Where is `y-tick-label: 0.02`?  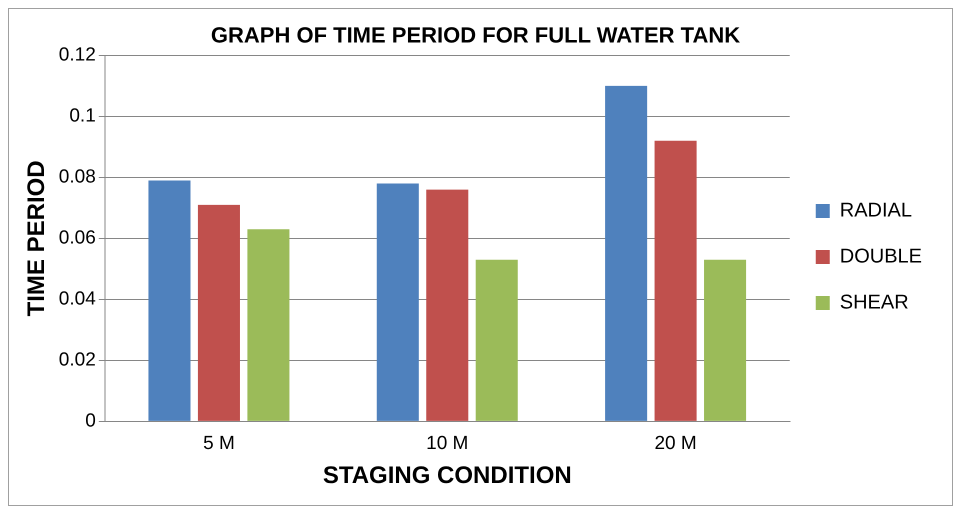 y-tick-label: 0.02 is located at coordinates (77, 360).